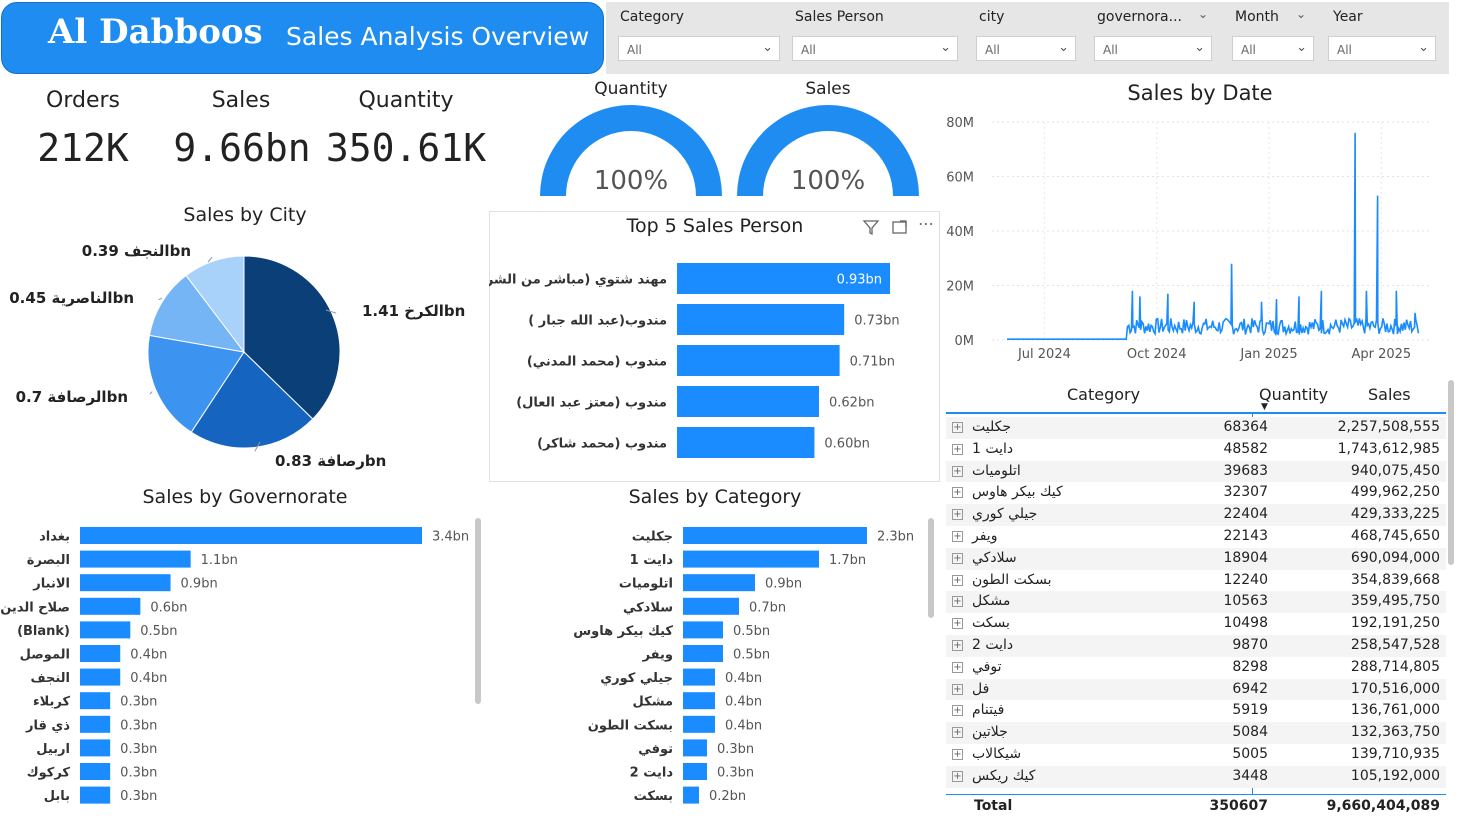 The image size is (1465, 827). I want to click on bar-category-label: دايت 2, so click(652, 773).